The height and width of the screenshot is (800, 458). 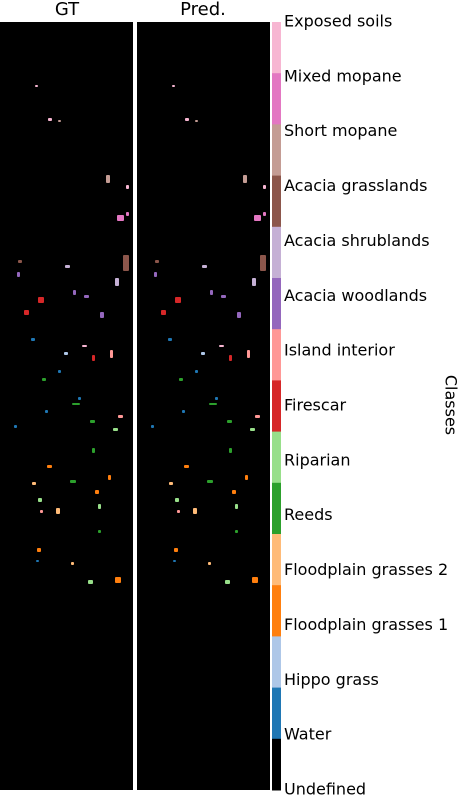 I want to click on class-label: Mixed mopane, so click(x=343, y=75).